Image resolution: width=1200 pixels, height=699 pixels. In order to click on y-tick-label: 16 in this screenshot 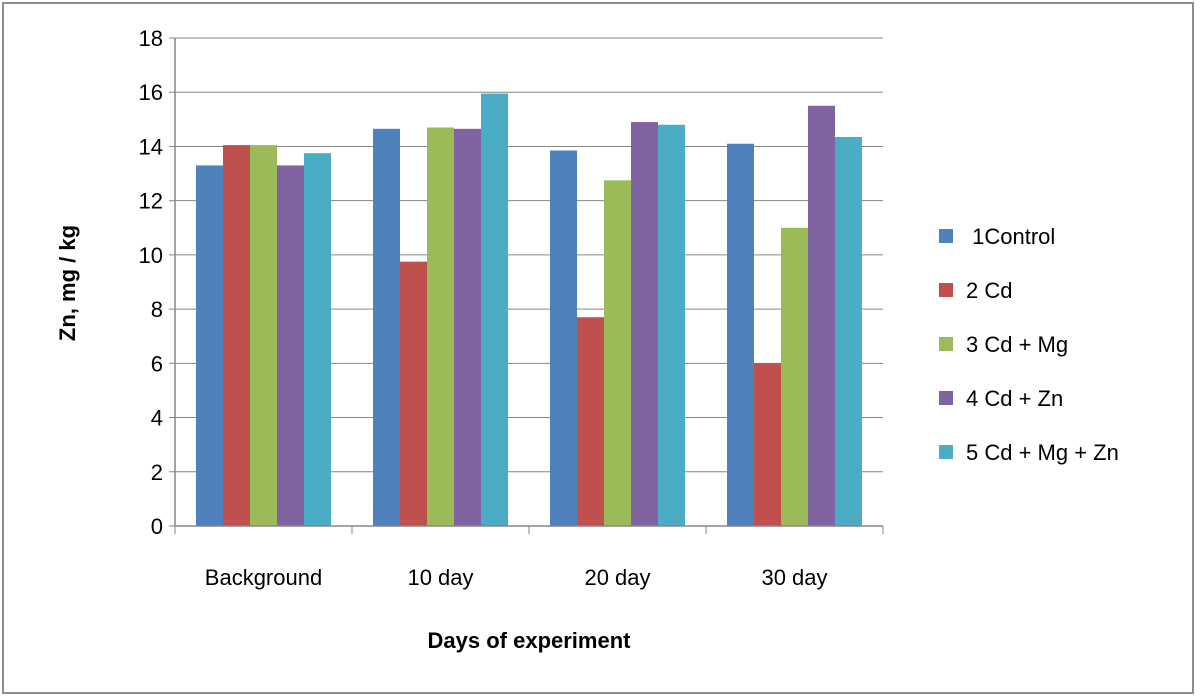, I will do `click(151, 92)`.